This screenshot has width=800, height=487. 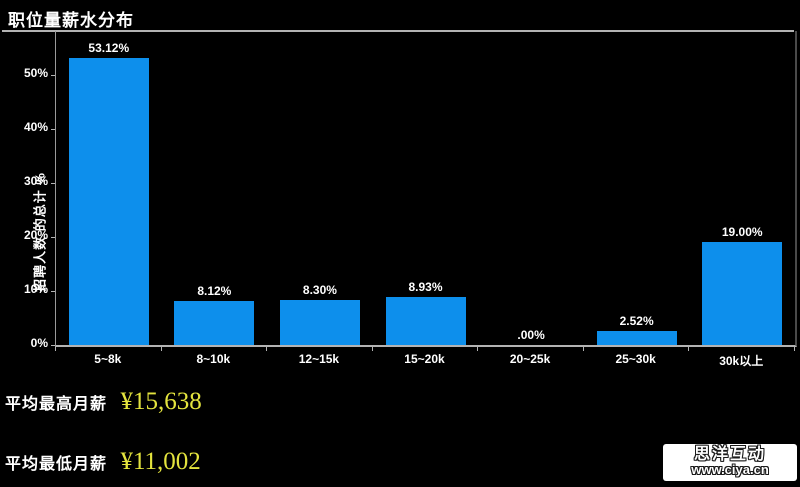 I want to click on max-salary-label: 平均最高月薪, so click(x=56, y=404).